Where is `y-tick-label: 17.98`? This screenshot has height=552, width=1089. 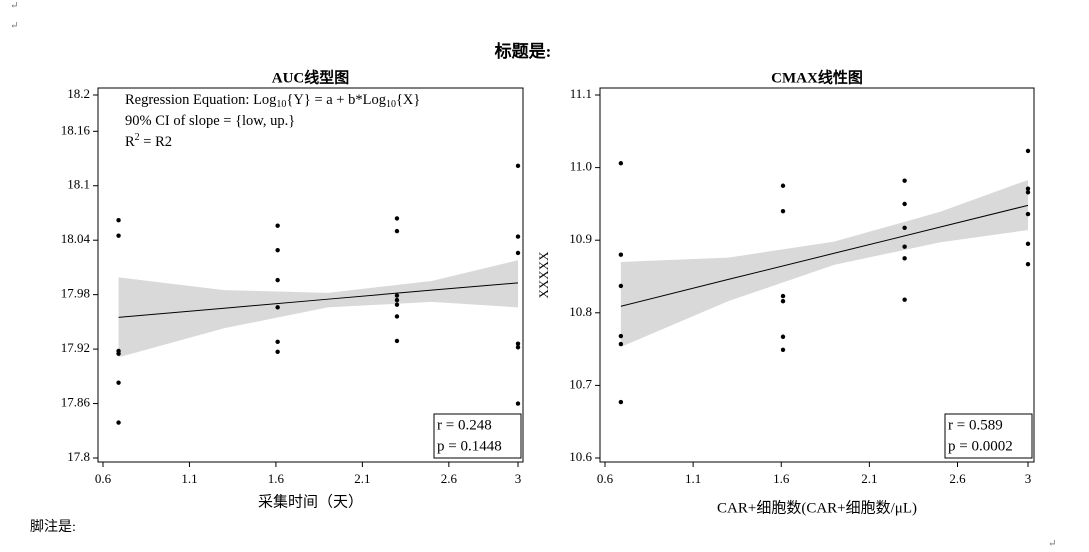
y-tick-label: 17.98 is located at coordinates (75, 293).